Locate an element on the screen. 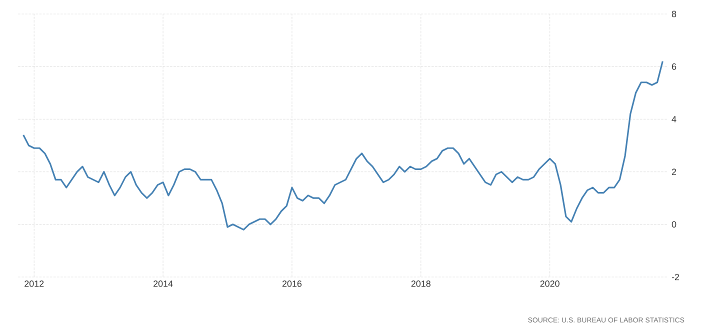  x-tick-label: 2014 is located at coordinates (163, 283).